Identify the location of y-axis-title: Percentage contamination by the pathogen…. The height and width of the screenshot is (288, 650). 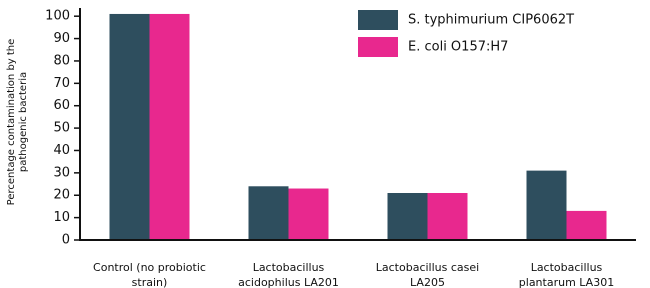
(17, 122).